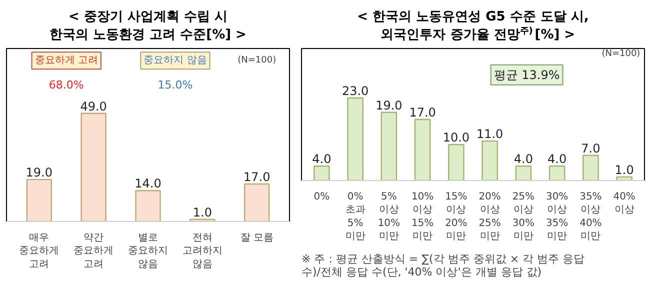 Image resolution: width=650 pixels, height=283 pixels. I want to click on data-label: 49.0, so click(93, 106).